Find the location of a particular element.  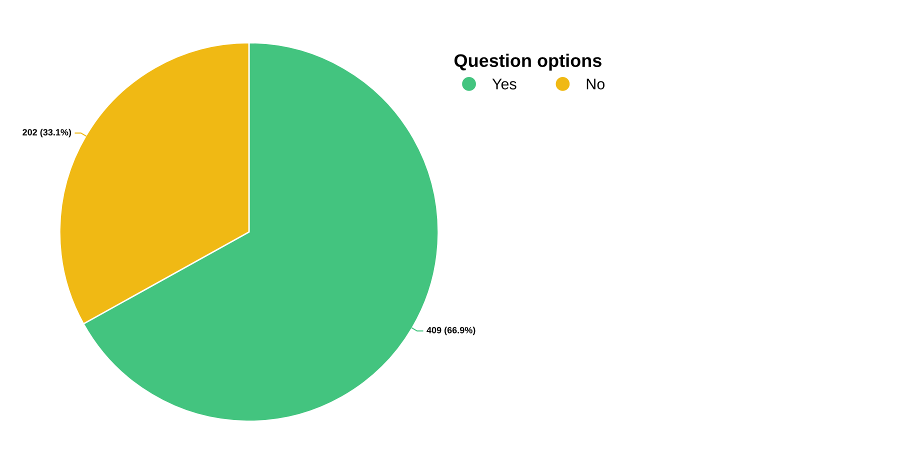

legend-label: Yes is located at coordinates (504, 84).